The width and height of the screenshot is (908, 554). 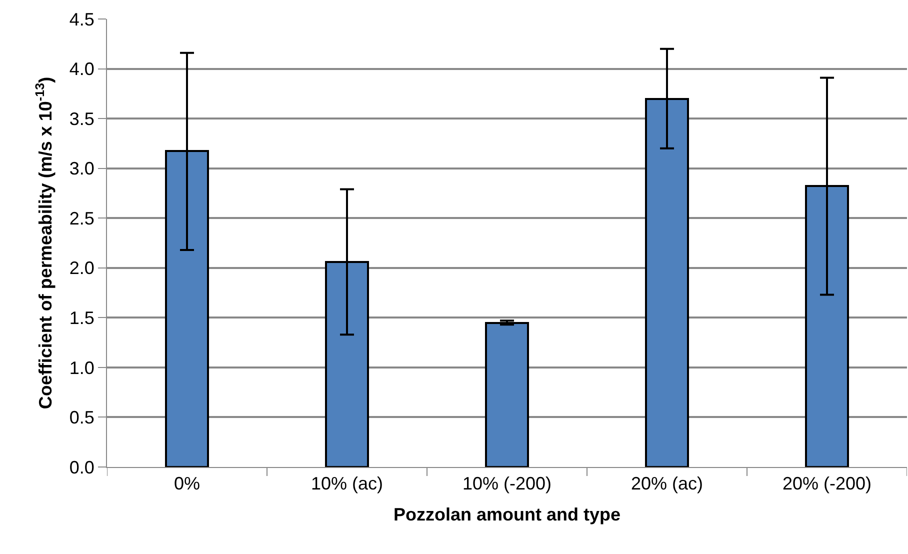 I want to click on x-axis-title: Pozzolan amount and type, so click(x=507, y=514).